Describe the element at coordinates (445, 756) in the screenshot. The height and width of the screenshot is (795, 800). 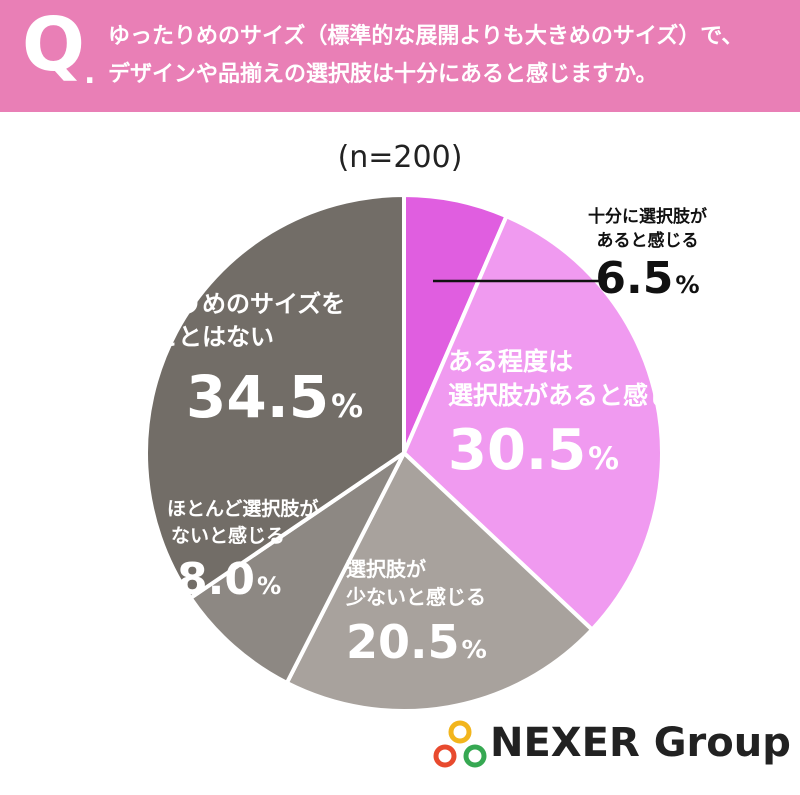
I see `logo-ring-red` at that location.